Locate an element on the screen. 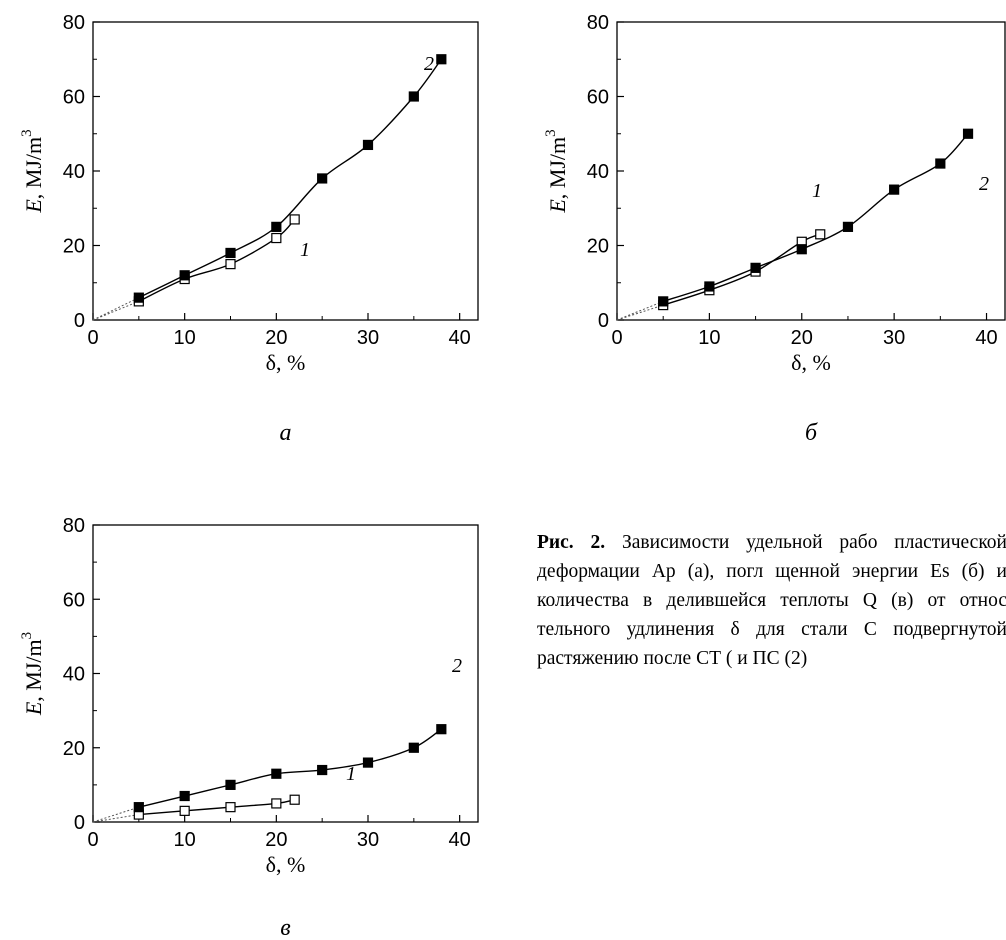 The image size is (1006, 940). panel-label: а is located at coordinates (286, 433).